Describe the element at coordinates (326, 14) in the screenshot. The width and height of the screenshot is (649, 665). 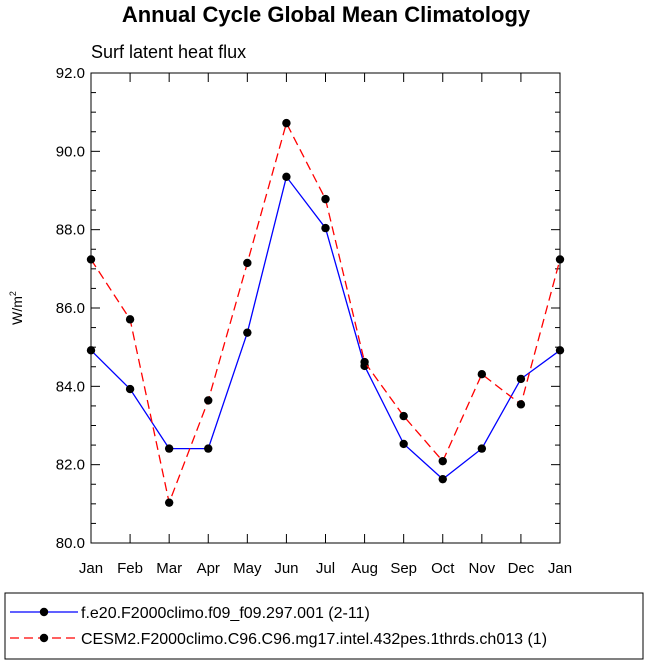
I see `chart-title: Annual Cycle Global Mean Climatology` at that location.